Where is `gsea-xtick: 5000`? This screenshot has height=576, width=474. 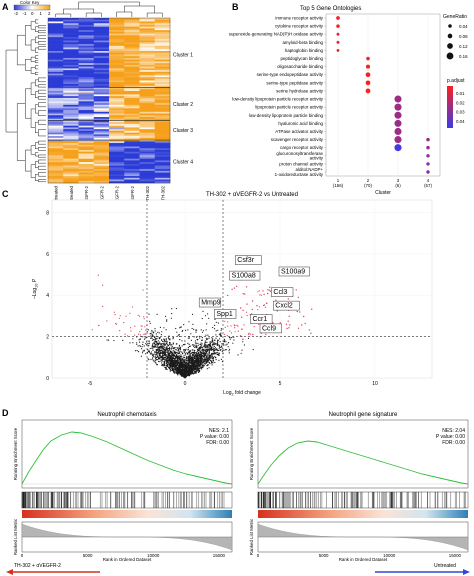
gsea-xtick: 5000 is located at coordinates (88, 555).